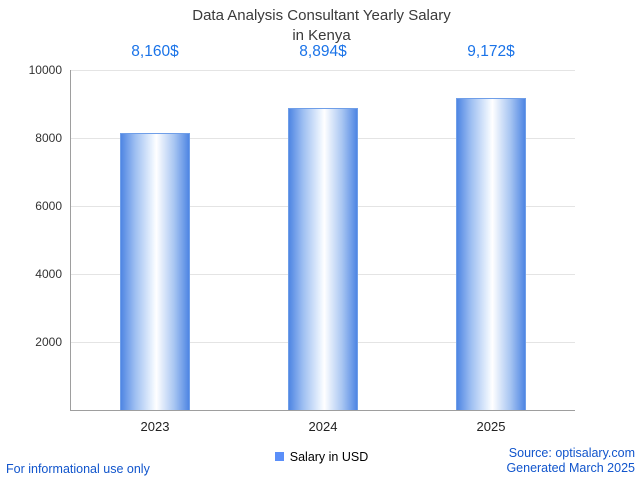 The height and width of the screenshot is (483, 643). Describe the element at coordinates (570, 468) in the screenshot. I see `generated-date: Generated March 2025` at that location.